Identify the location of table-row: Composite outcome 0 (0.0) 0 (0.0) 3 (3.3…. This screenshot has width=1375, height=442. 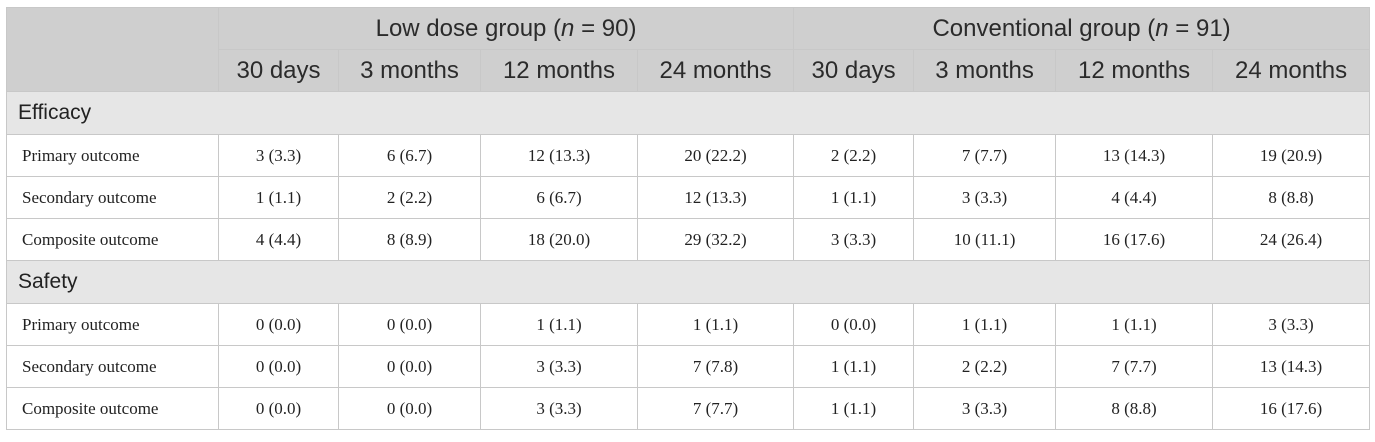
(688, 408).